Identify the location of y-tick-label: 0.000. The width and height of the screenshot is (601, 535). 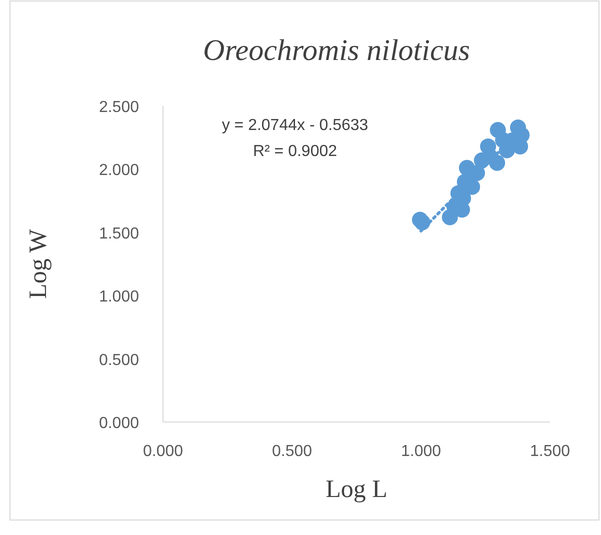
(119, 423).